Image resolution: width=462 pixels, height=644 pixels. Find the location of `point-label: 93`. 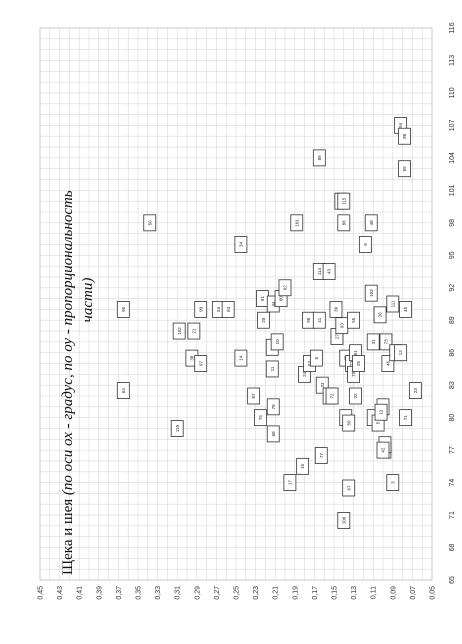

point-label: 93 is located at coordinates (341, 326).